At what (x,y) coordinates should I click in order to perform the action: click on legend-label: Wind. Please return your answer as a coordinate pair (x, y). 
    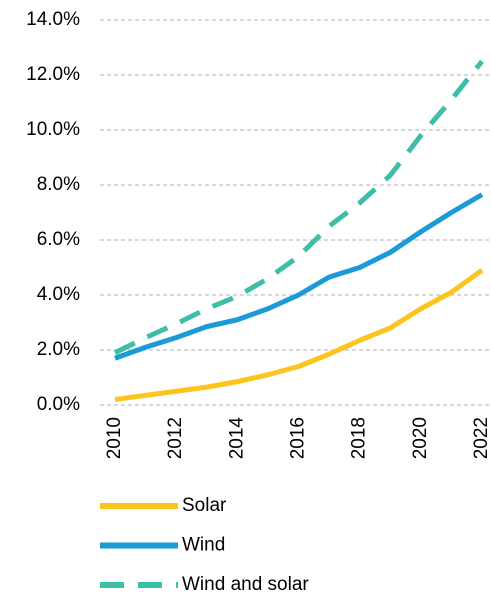
    Looking at the image, I should click on (203, 545).